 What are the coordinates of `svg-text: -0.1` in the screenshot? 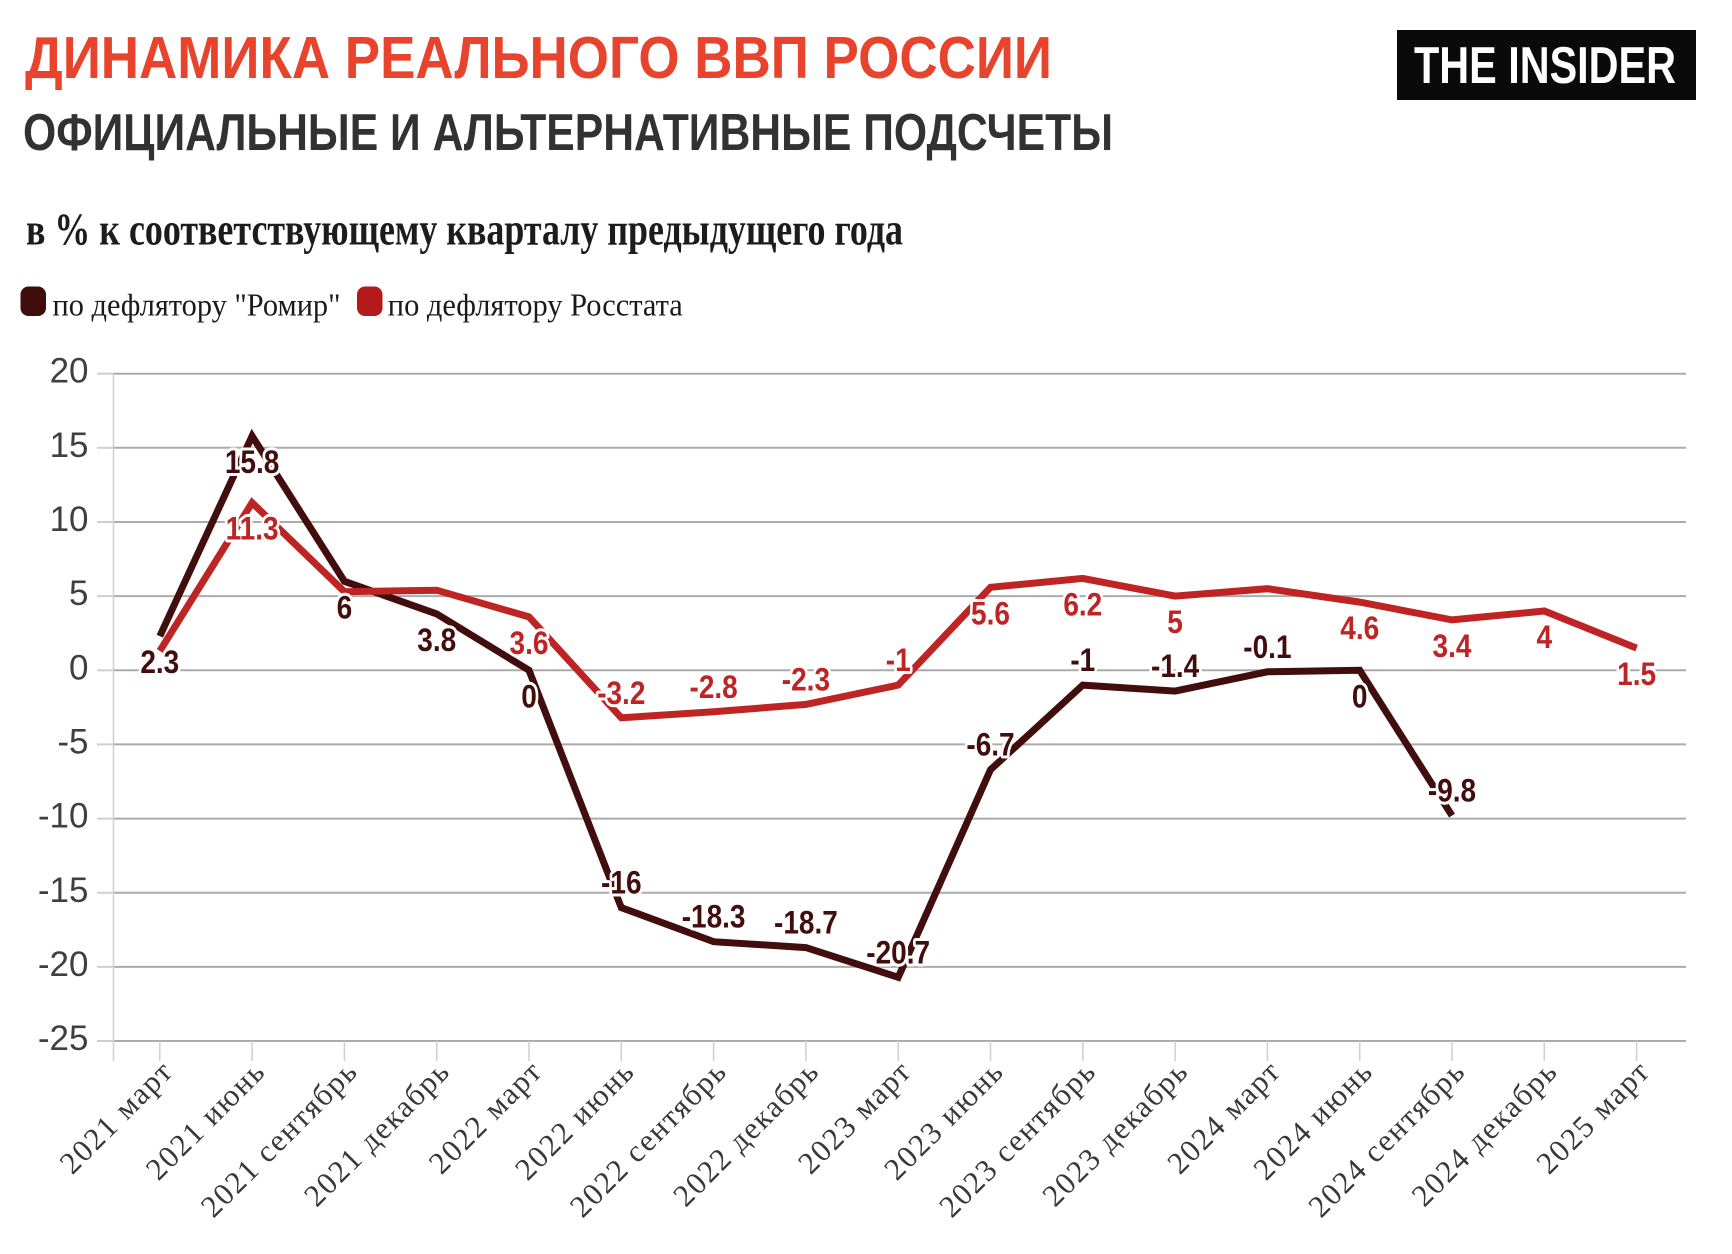 It's located at (1267, 647).